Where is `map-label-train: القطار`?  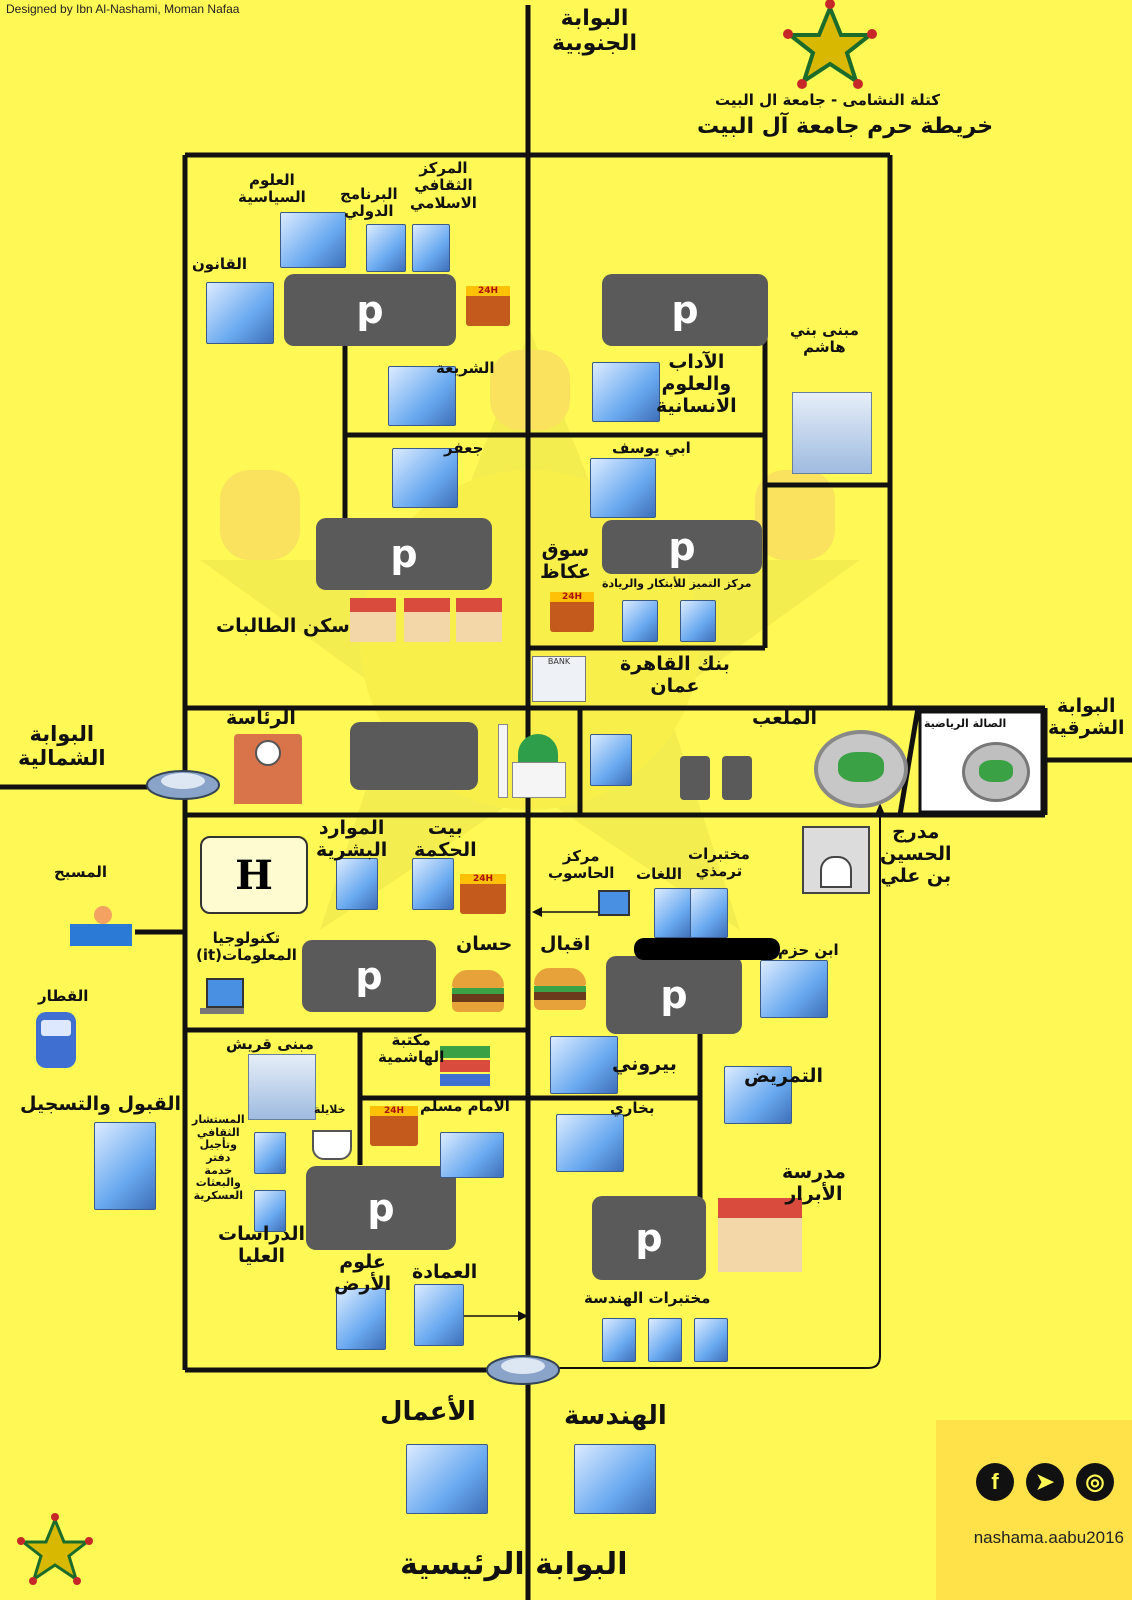 map-label-train: القطار is located at coordinates (63, 996).